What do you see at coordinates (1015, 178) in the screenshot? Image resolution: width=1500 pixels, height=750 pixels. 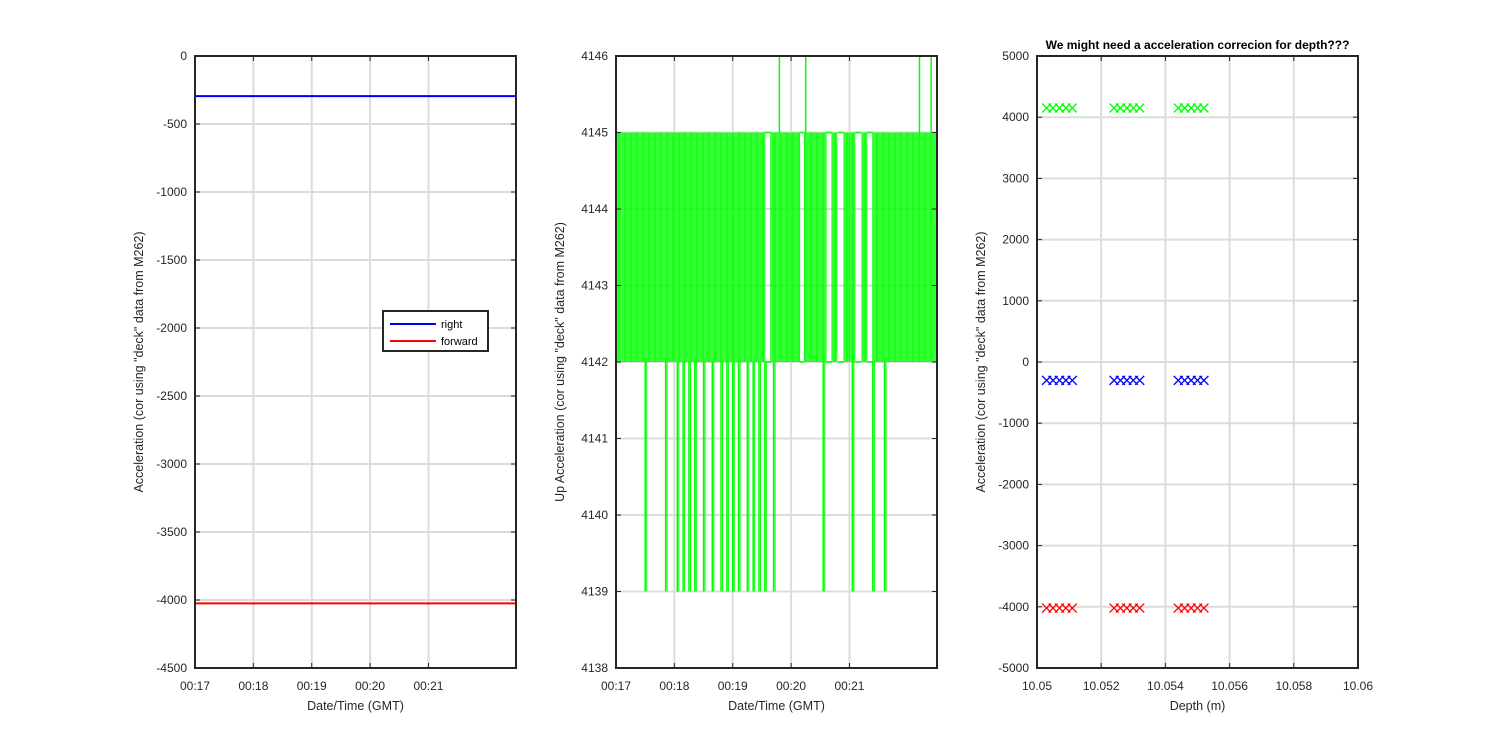 I see `y-tick-label: 3000` at bounding box center [1015, 178].